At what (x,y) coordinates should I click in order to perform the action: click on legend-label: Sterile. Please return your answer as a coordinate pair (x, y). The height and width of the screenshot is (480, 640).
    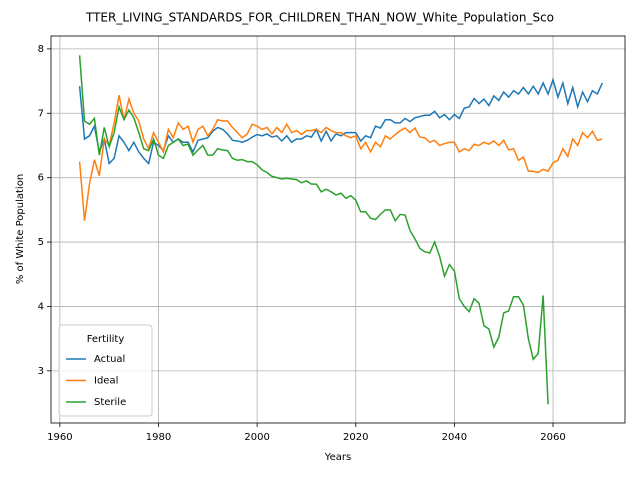
    Looking at the image, I should click on (110, 402).